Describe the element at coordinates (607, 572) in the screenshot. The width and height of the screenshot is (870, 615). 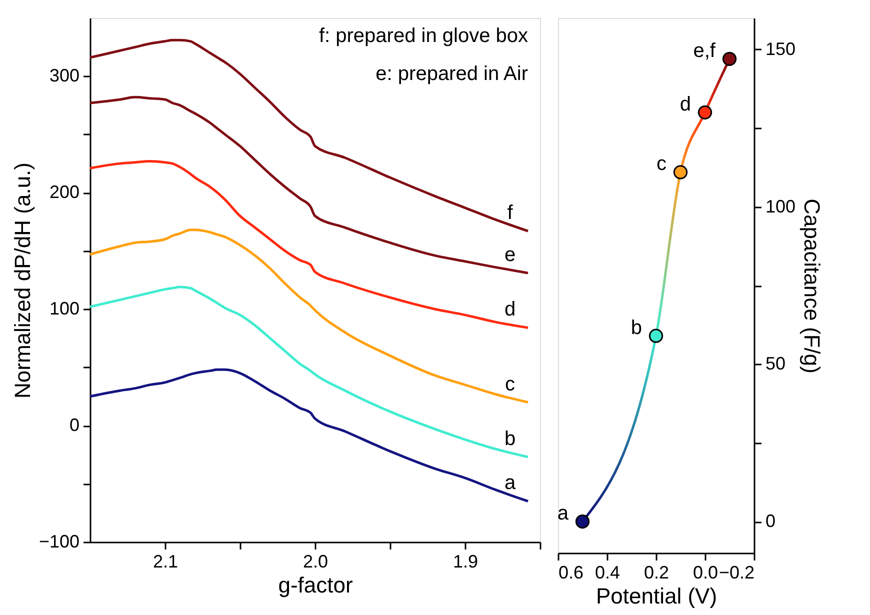
I see `x-tick-label: 0.4` at that location.